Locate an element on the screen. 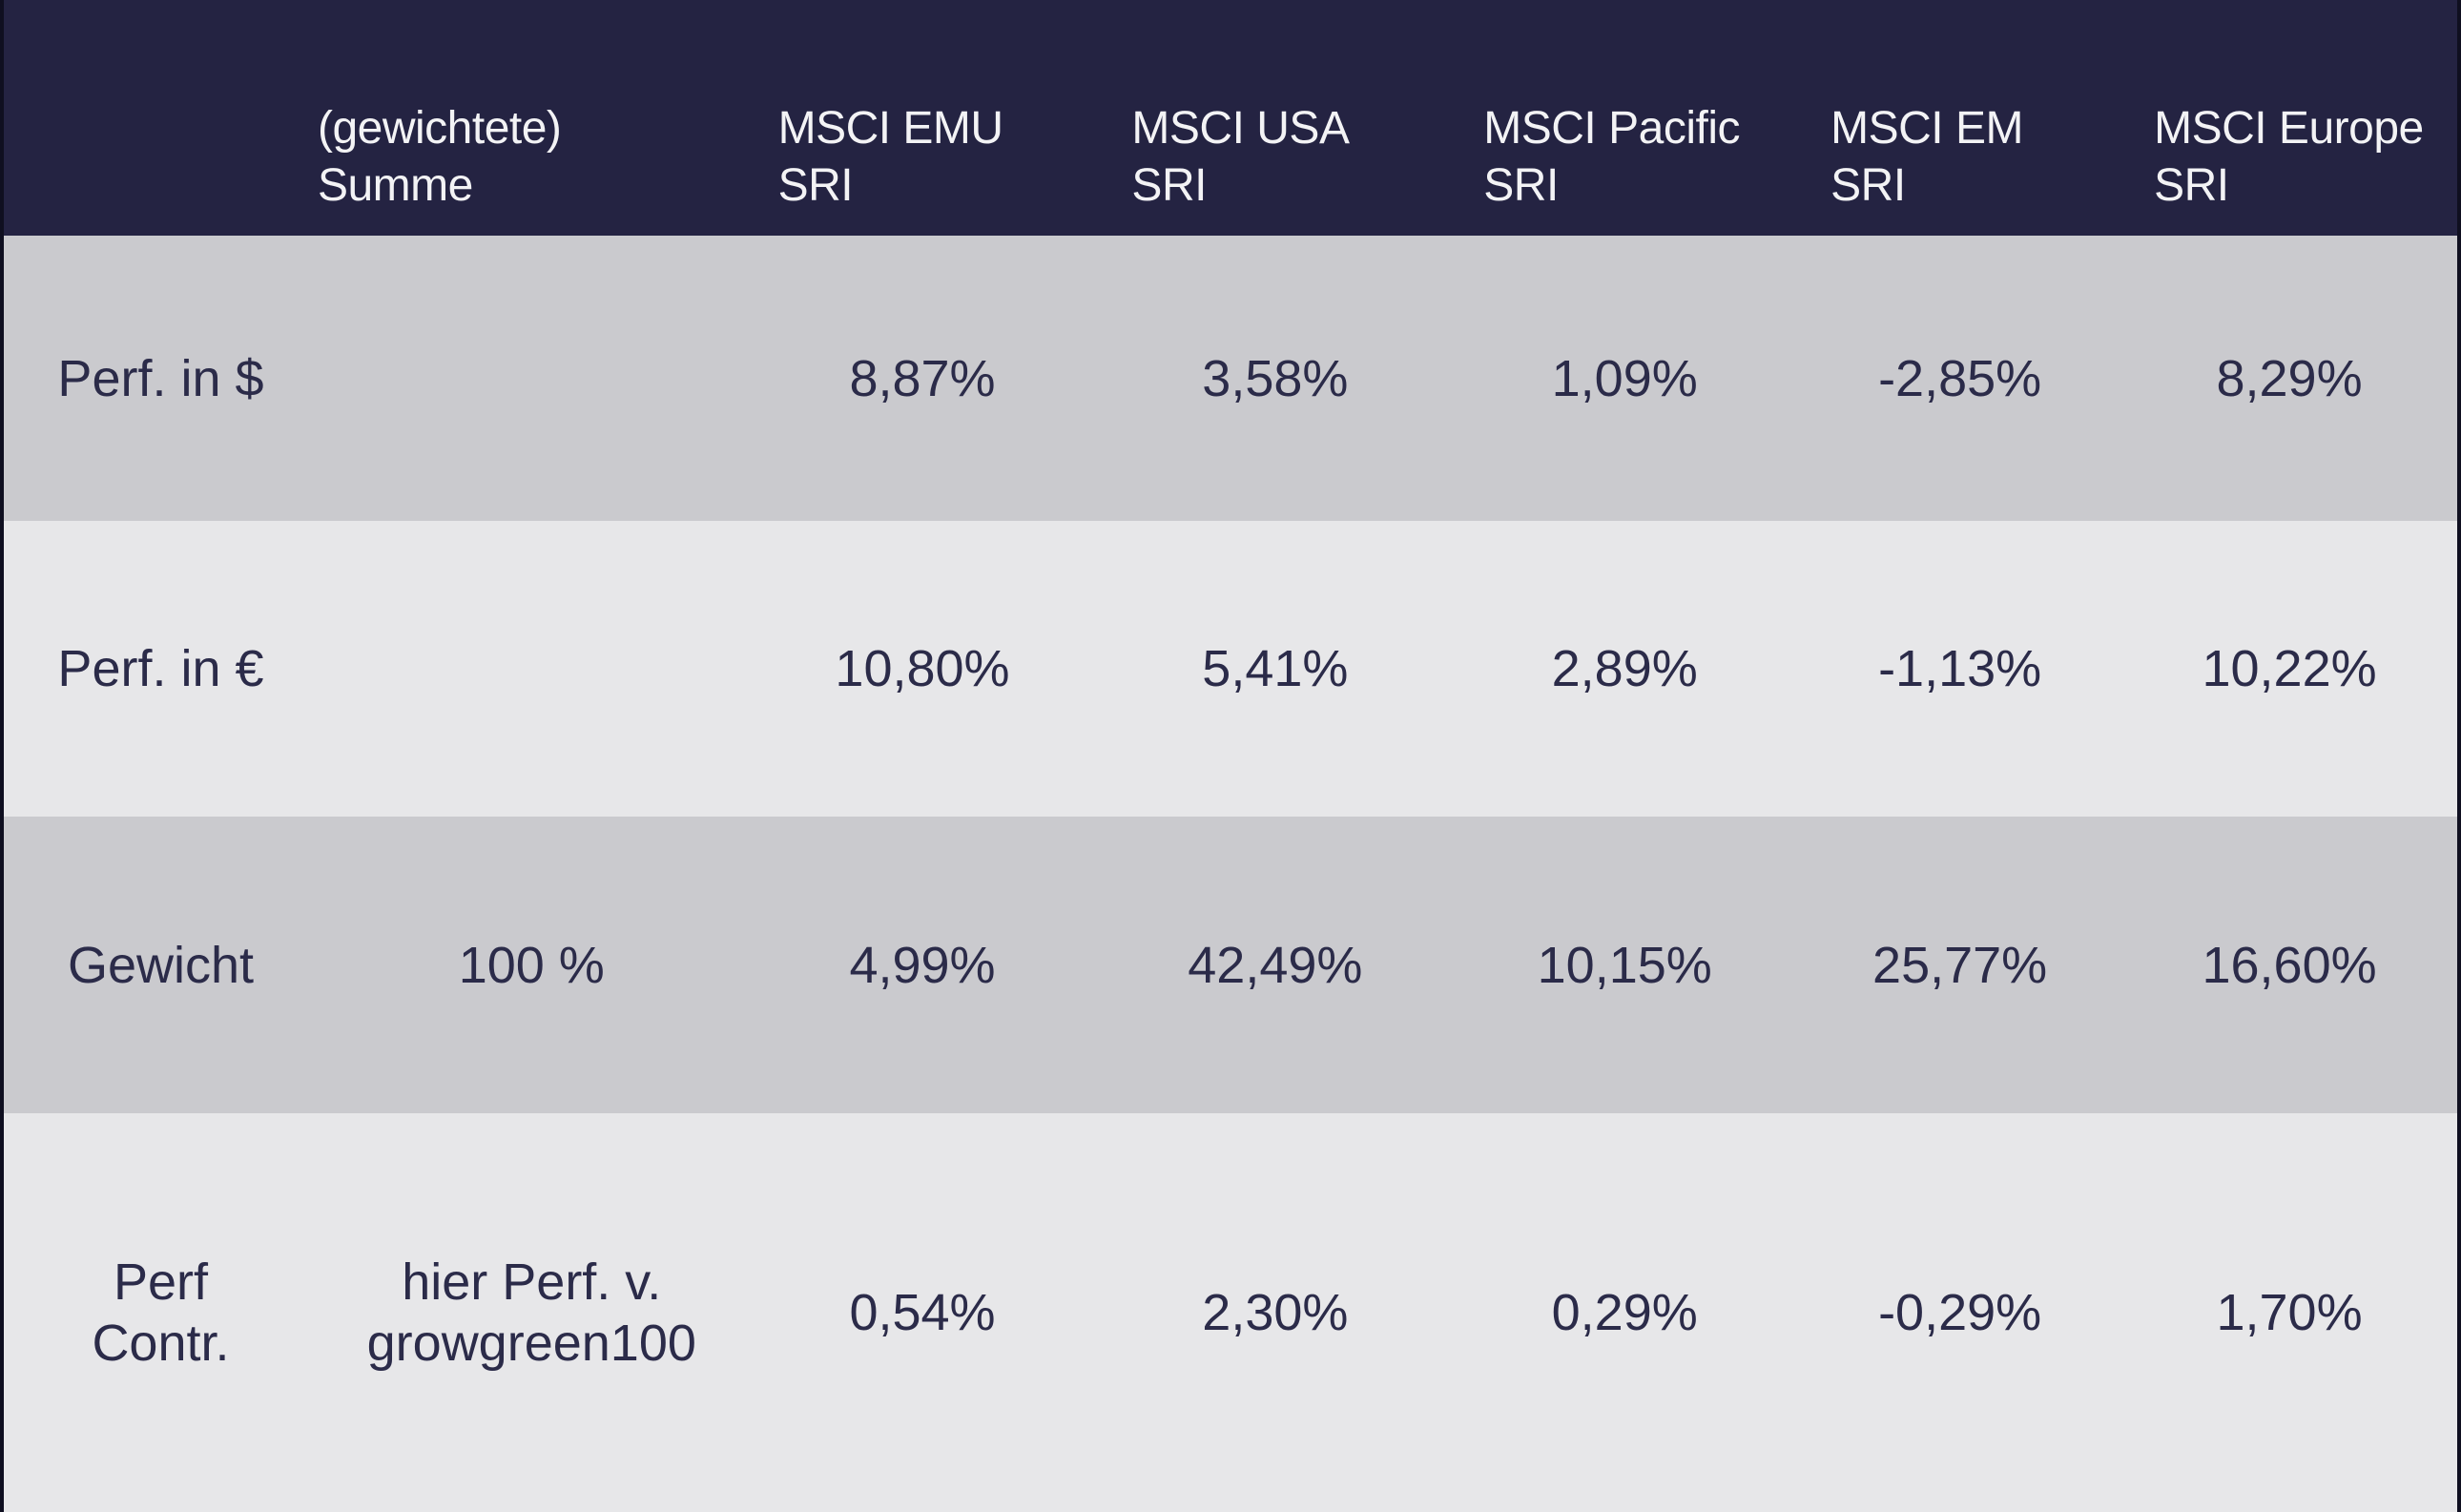  table-cell: 42,49% is located at coordinates (1275, 965).